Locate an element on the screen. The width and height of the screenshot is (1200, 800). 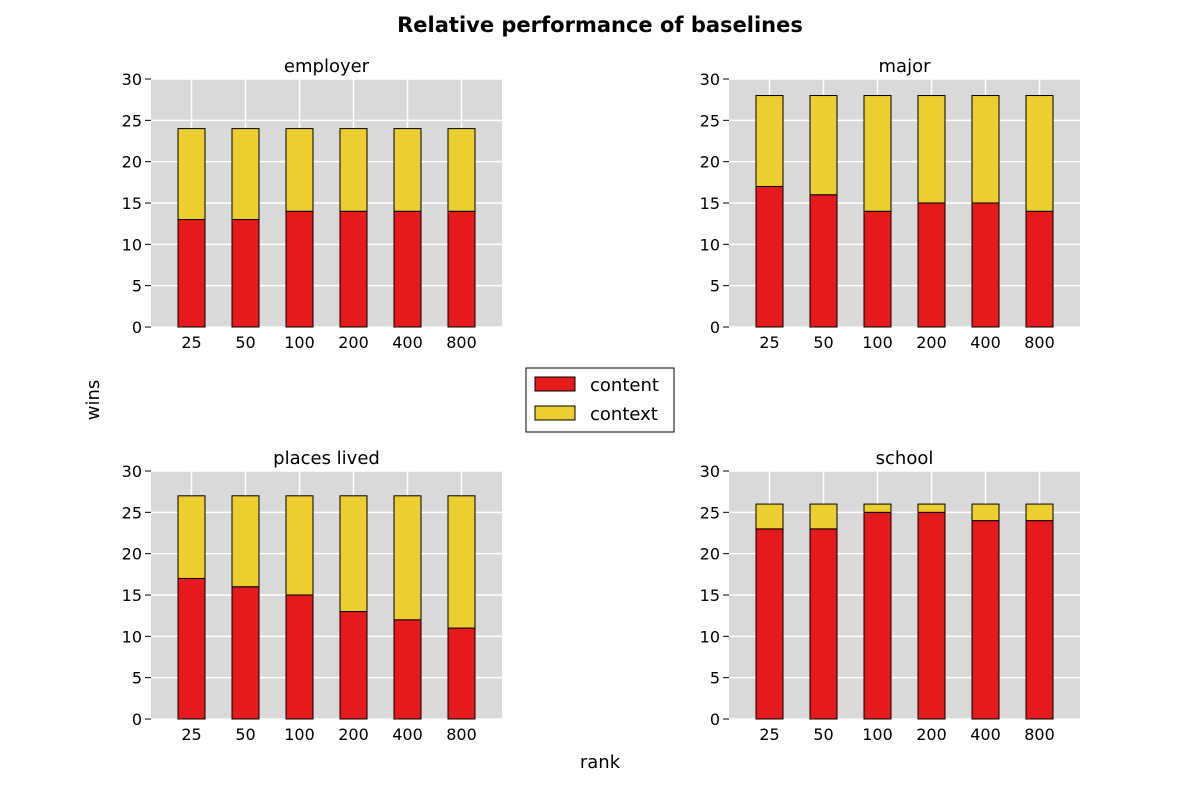
subplot-employer: 0 5 10 15 20 25 30 25 50 100 200 400 800 employer is located at coordinates (312, 204).